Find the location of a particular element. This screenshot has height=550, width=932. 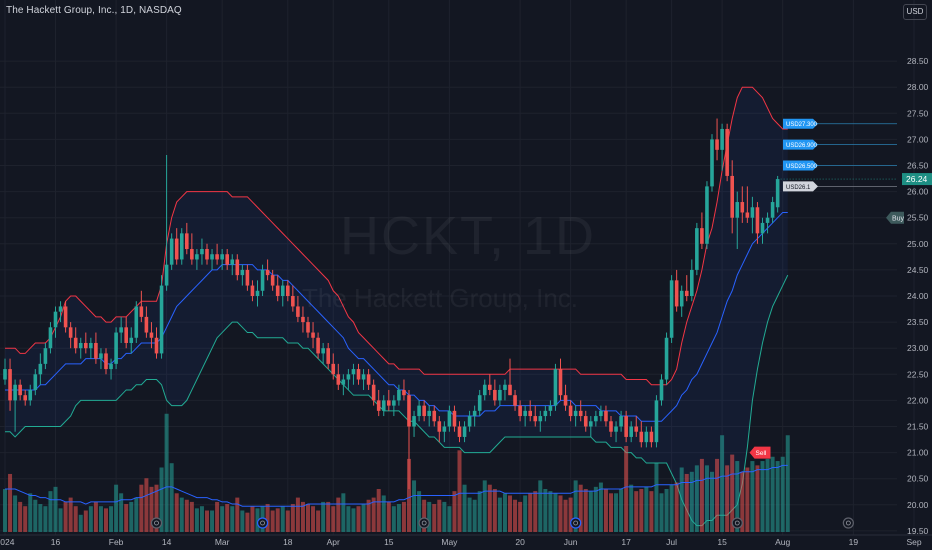

split-lightning-icon is located at coordinates (848, 523).